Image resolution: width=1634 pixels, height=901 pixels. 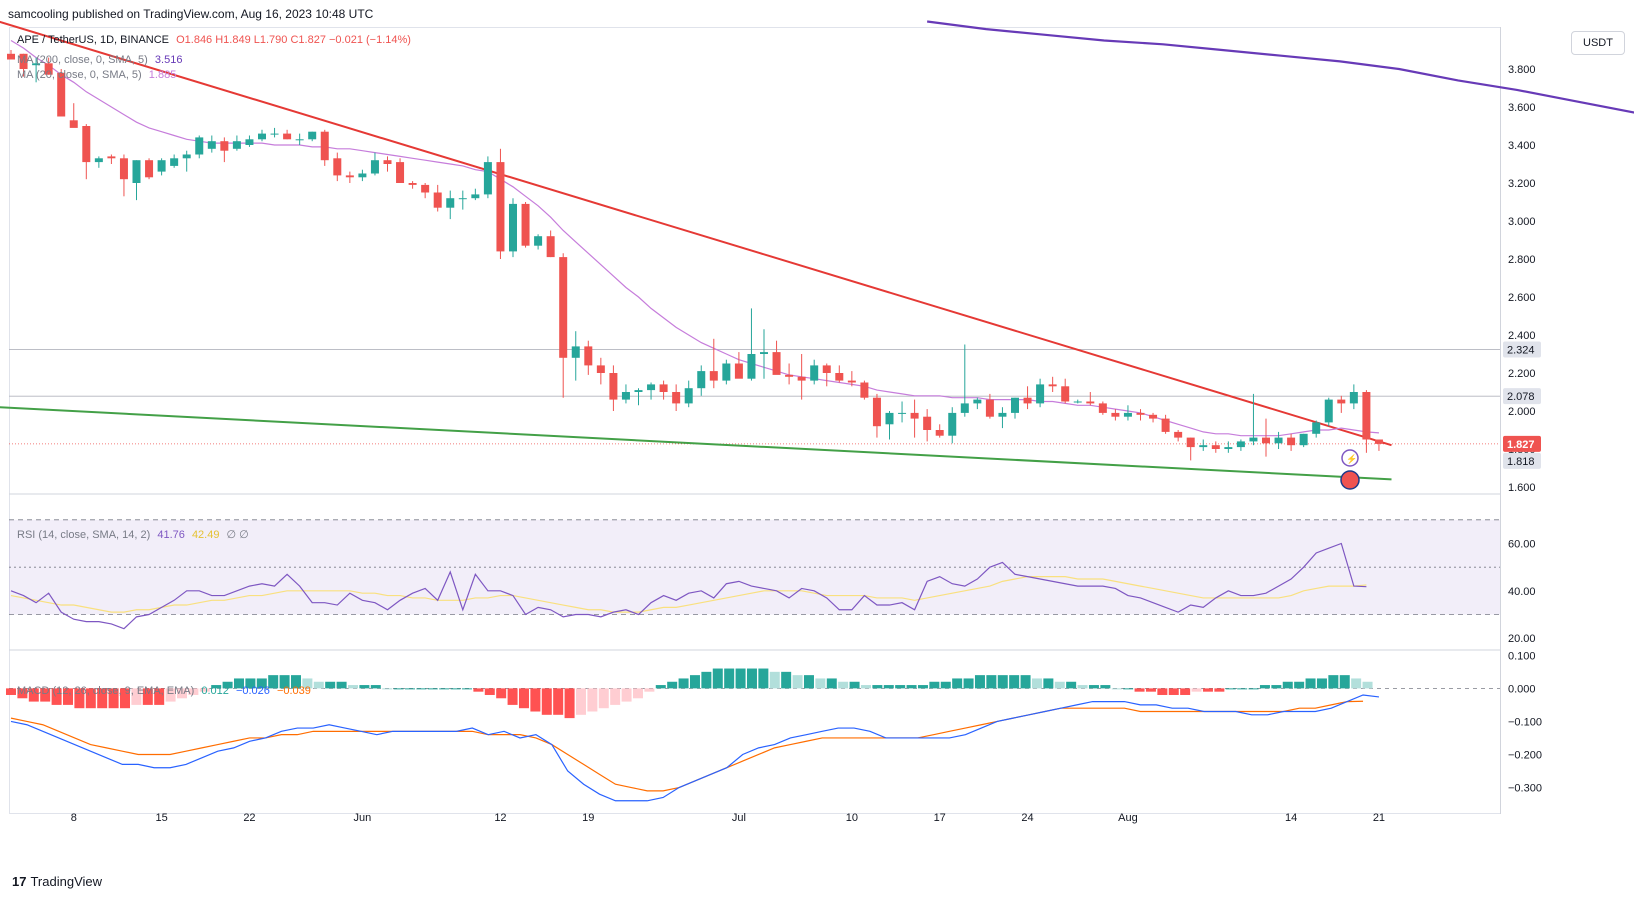 What do you see at coordinates (93, 40) in the screenshot?
I see `symbol-name: APE / TetherUS, 1D, BINANCE` at bounding box center [93, 40].